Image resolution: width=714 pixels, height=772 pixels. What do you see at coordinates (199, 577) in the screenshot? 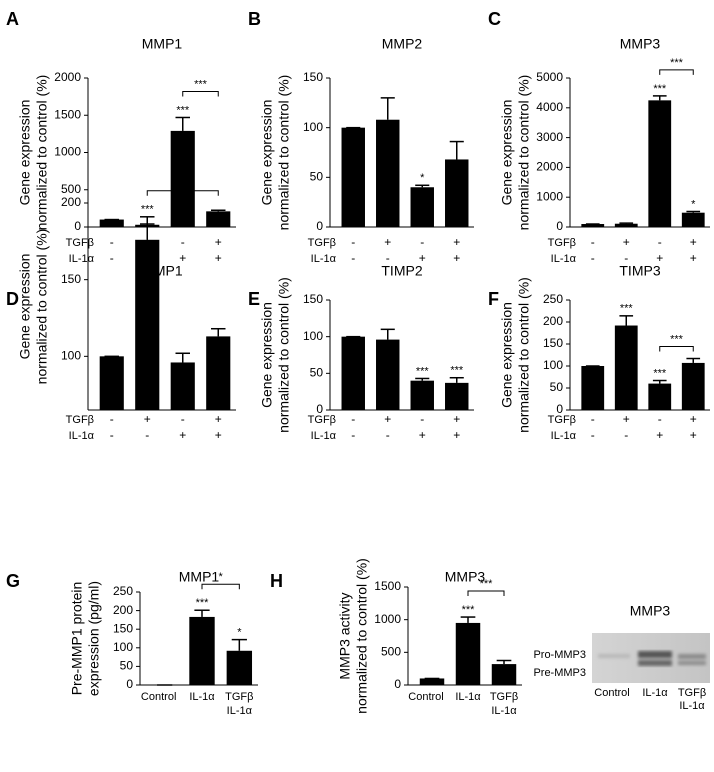
I see `chart-title: MMP1` at bounding box center [199, 577].